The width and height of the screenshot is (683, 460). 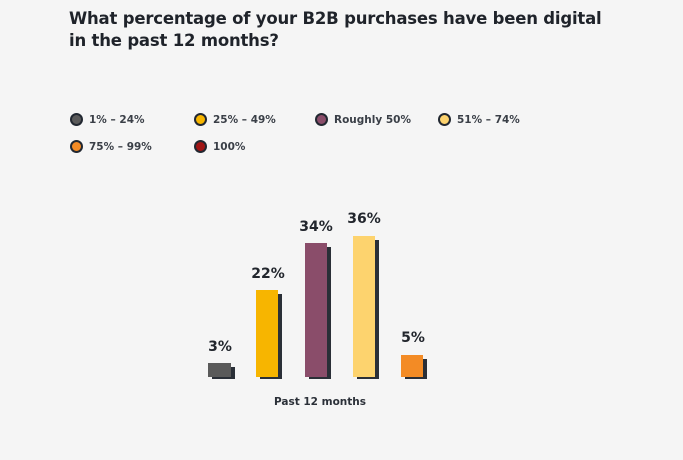 I want to click on legend-label: 100%, so click(x=229, y=146).